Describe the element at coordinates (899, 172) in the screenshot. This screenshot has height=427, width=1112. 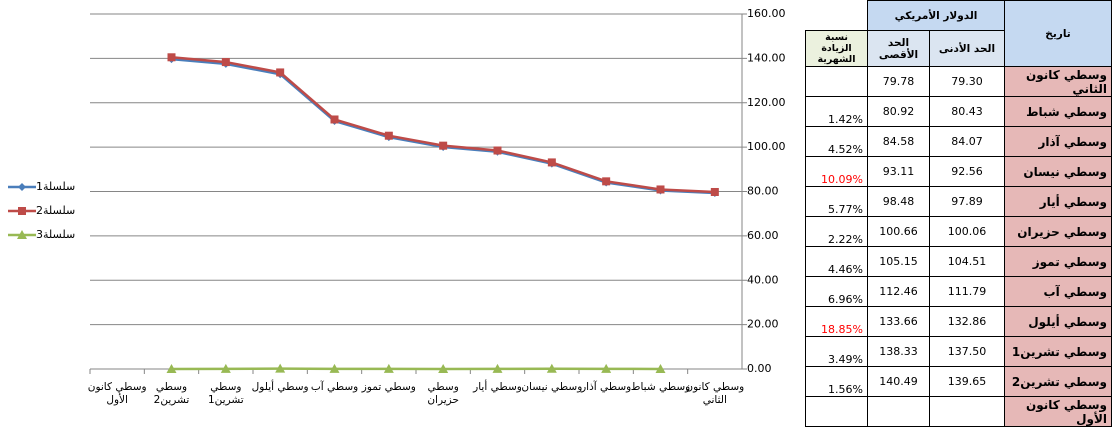
I see `max-cell: 93.11` at that location.